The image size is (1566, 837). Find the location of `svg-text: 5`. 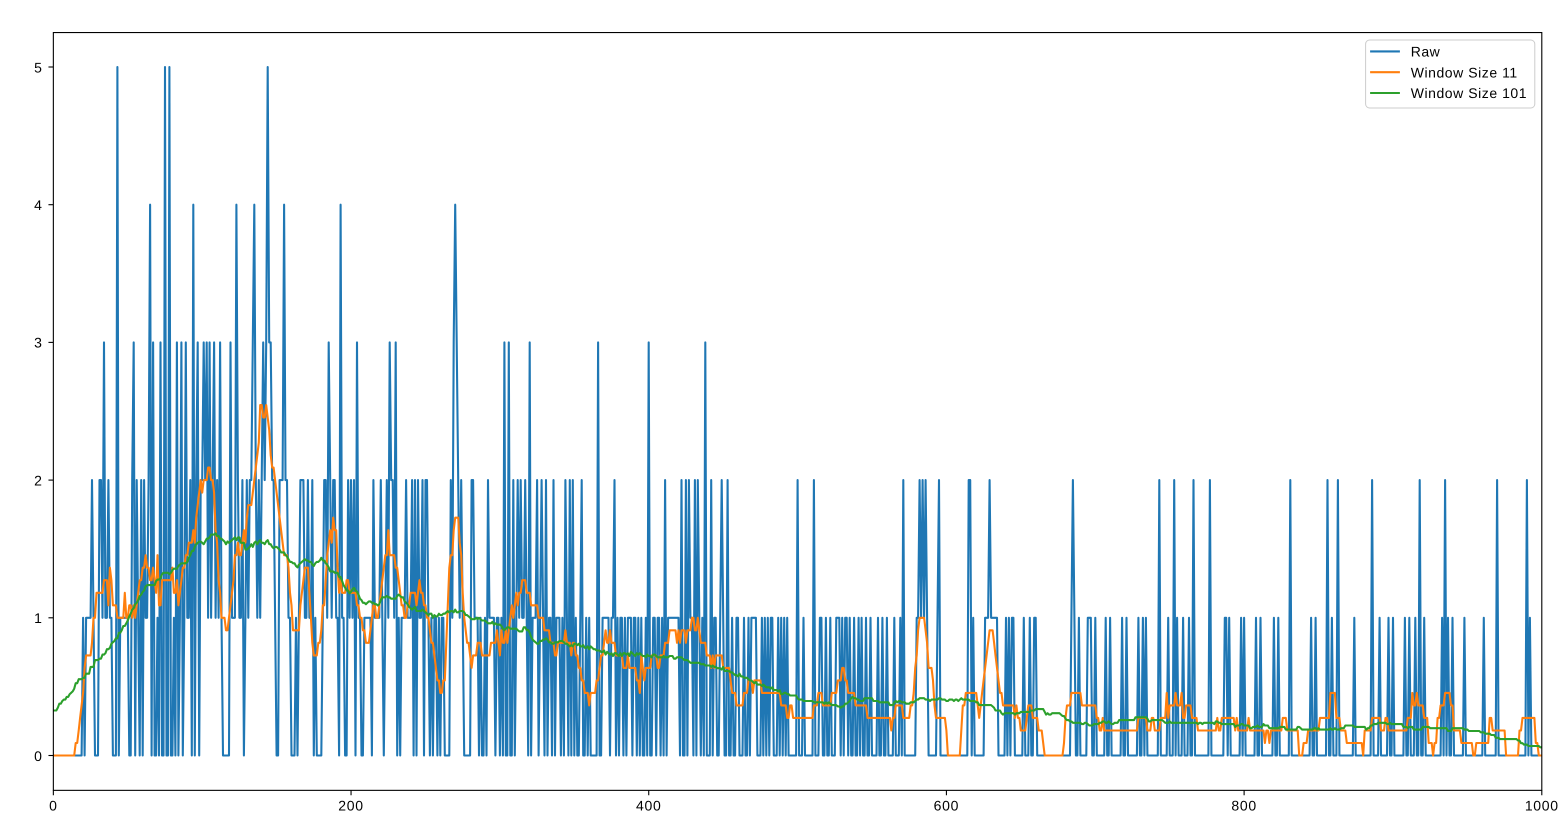

svg-text: 5 is located at coordinates (38, 67).